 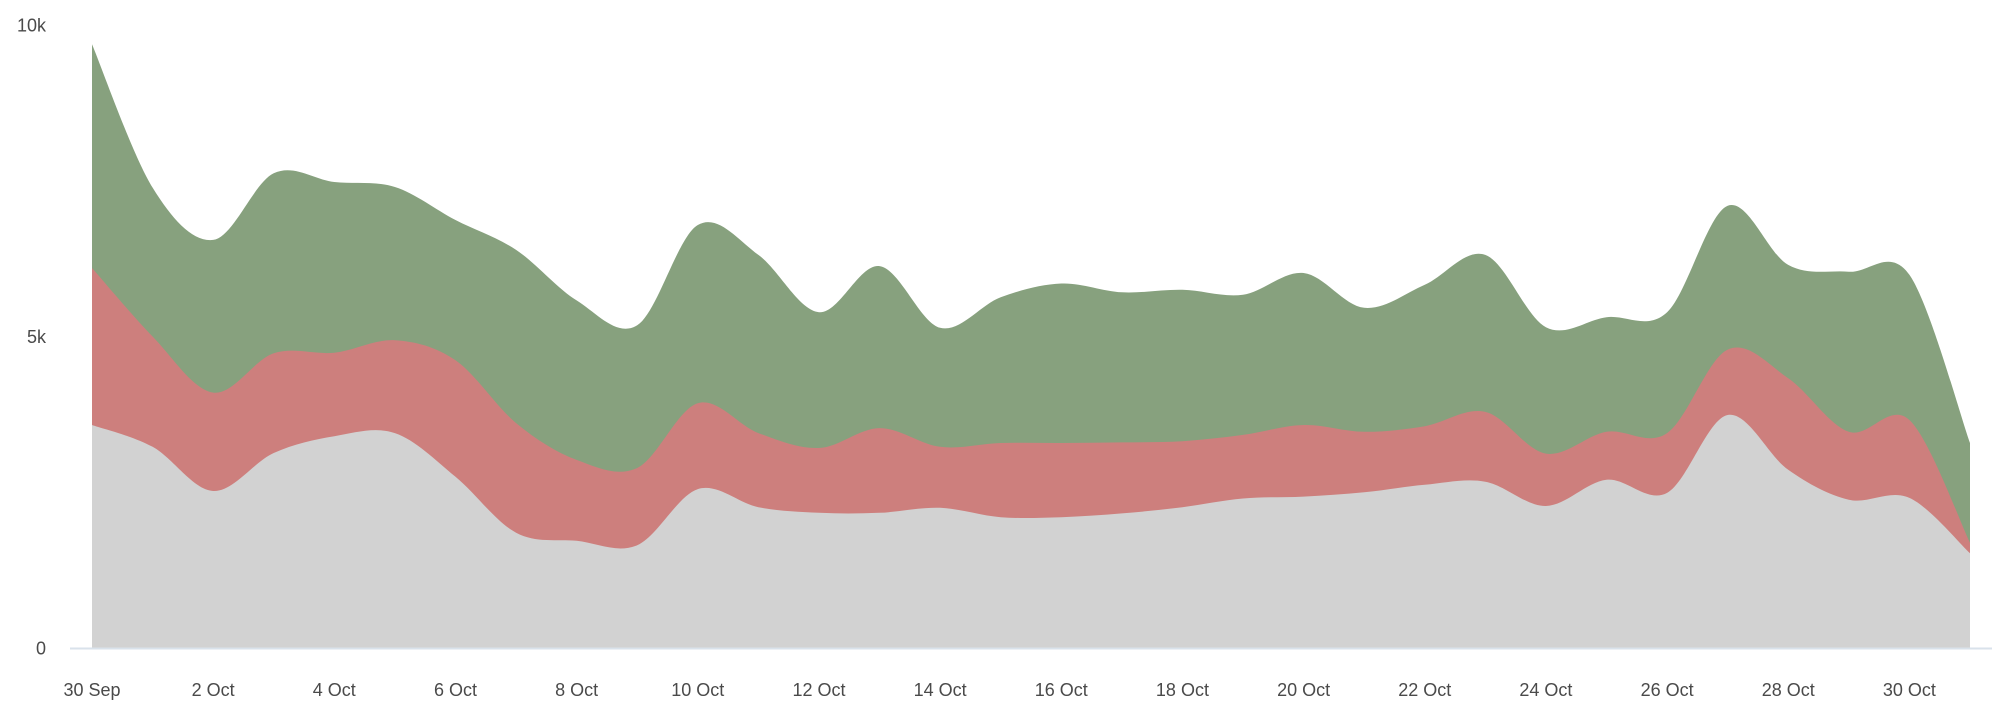 What do you see at coordinates (32, 26) in the screenshot?
I see `y-axis-label: 10k` at bounding box center [32, 26].